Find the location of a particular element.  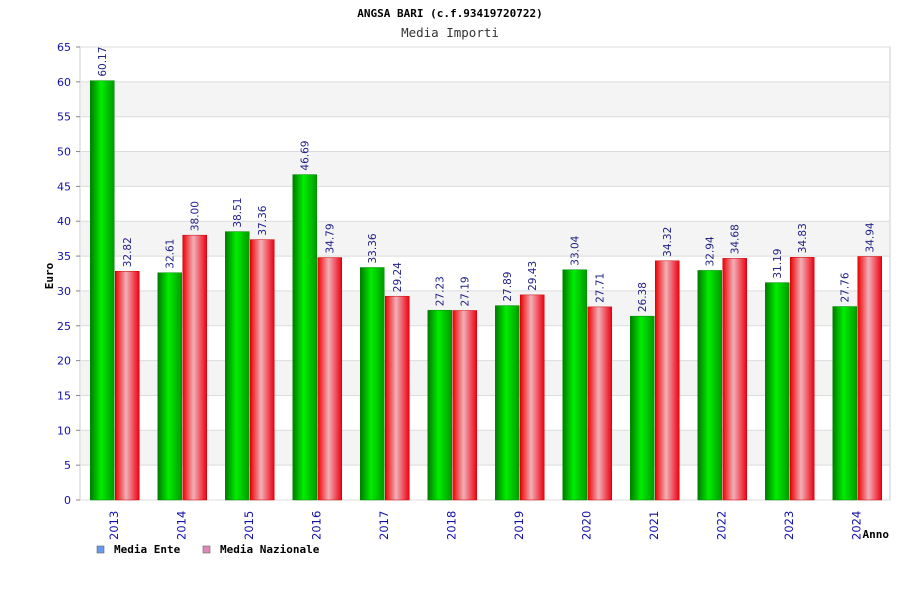

legend: Media Ente Media Nazionale is located at coordinates (208, 549).